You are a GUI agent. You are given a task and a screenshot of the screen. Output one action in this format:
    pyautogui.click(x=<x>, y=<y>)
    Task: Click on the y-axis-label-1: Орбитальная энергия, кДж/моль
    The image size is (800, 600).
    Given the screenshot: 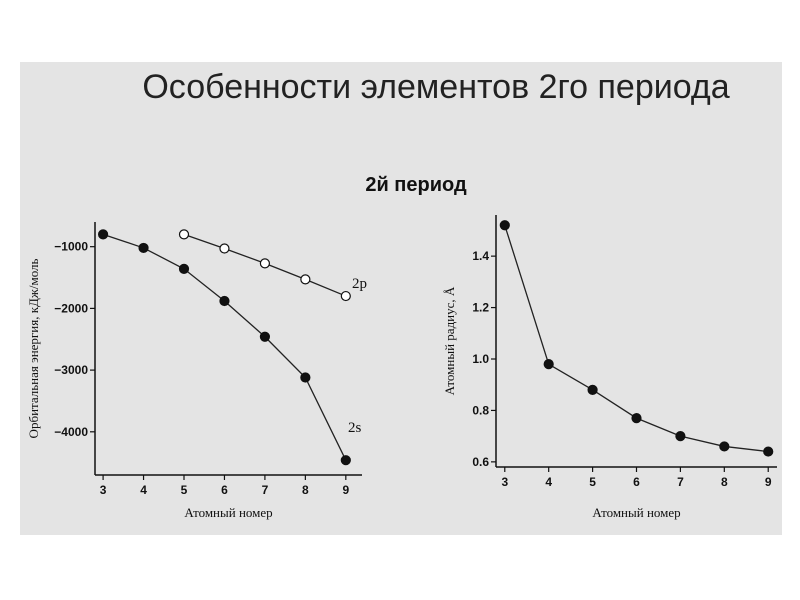 What is the action you would take?
    pyautogui.click(x=33, y=348)
    